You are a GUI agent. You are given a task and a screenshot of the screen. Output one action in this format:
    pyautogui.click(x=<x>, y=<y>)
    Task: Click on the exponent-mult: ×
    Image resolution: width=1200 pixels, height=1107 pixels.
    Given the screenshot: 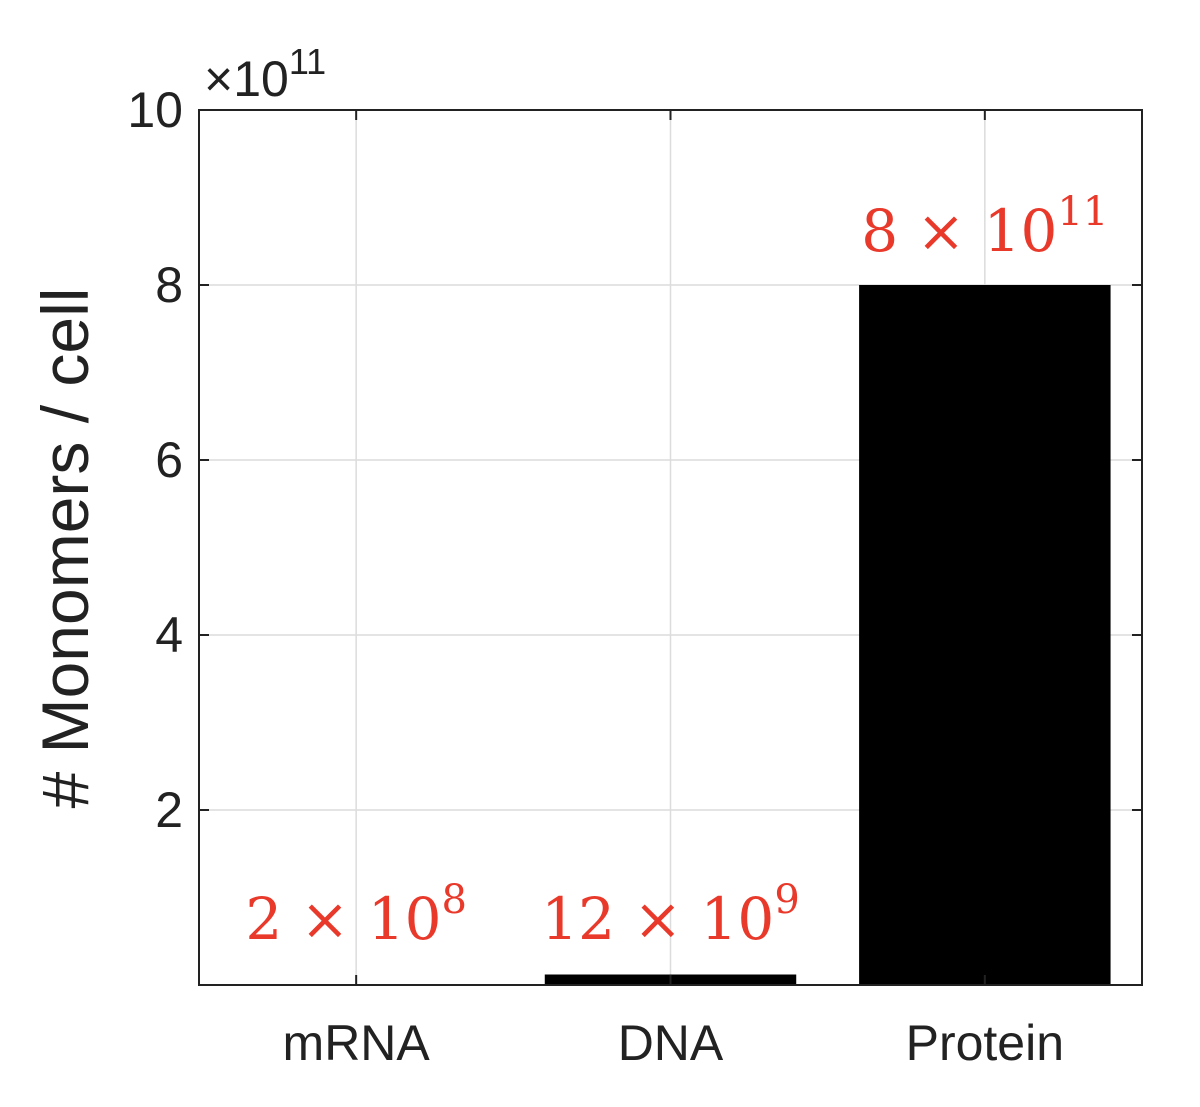 What is the action you would take?
    pyautogui.click(x=218, y=79)
    